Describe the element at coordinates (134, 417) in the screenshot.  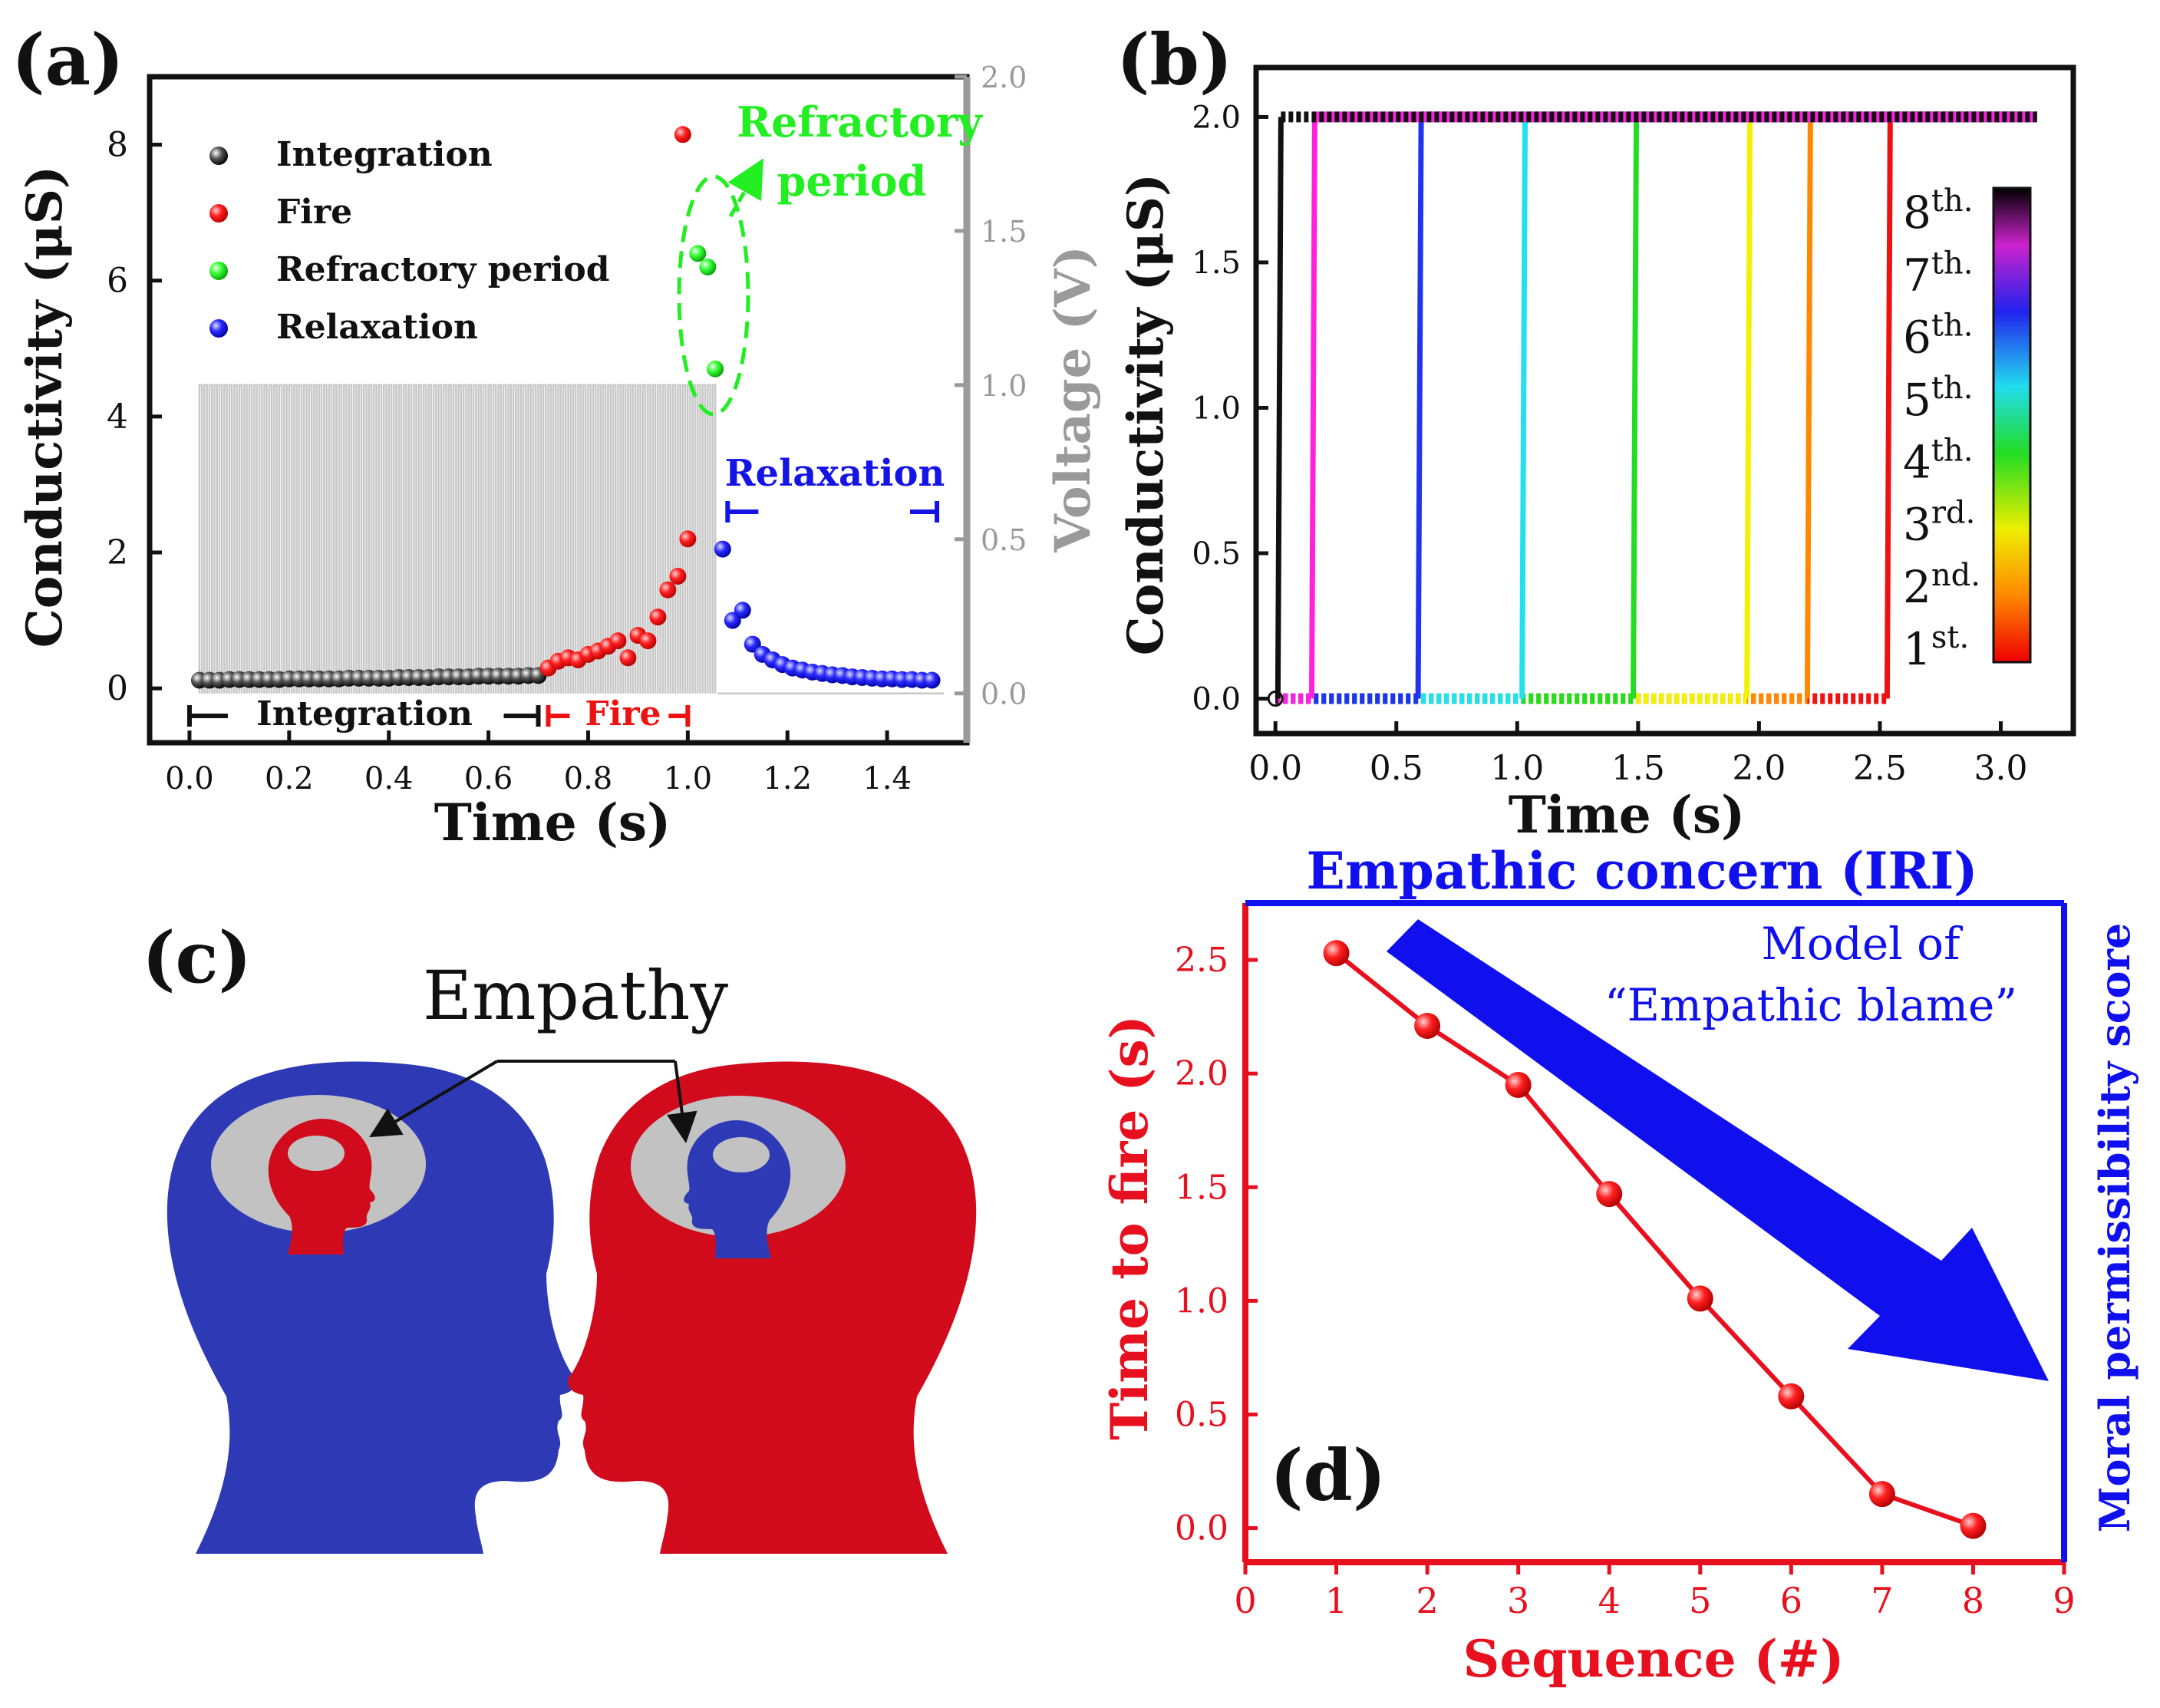
I see `y-axis-ticks: 0 2 4 6 8` at that location.